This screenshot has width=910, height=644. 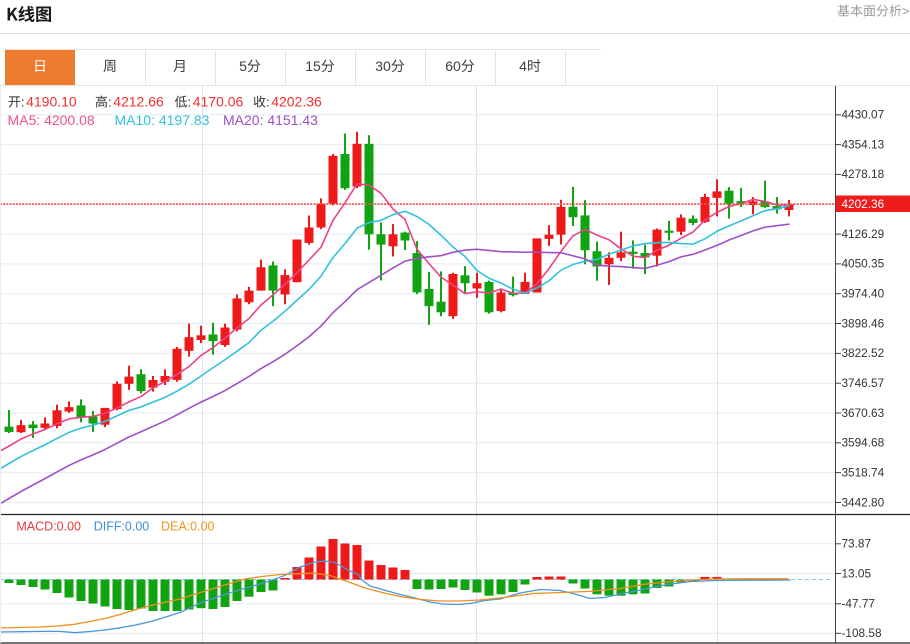 What do you see at coordinates (857, 544) in the screenshot?
I see `svg-text: 73.87` at bounding box center [857, 544].